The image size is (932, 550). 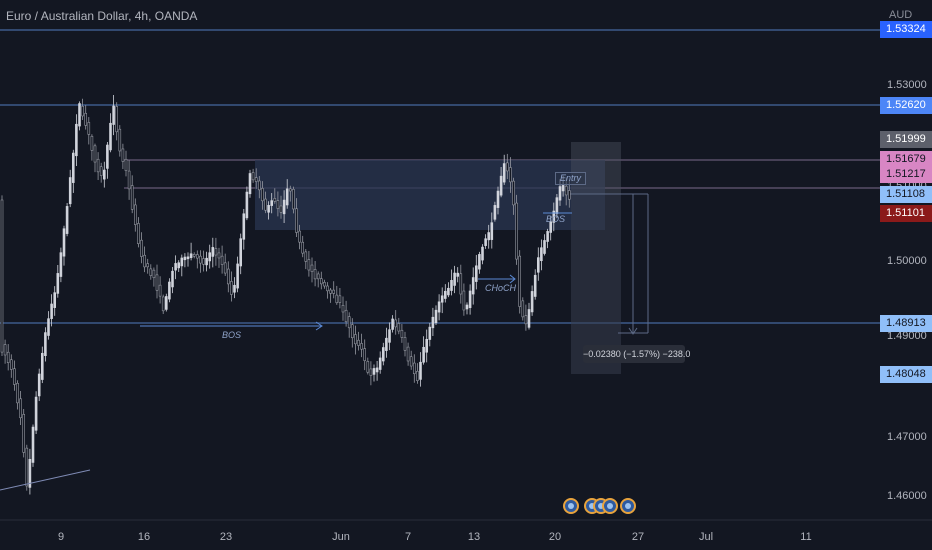 I want to click on price-axis-panel, so click(x=906, y=260).